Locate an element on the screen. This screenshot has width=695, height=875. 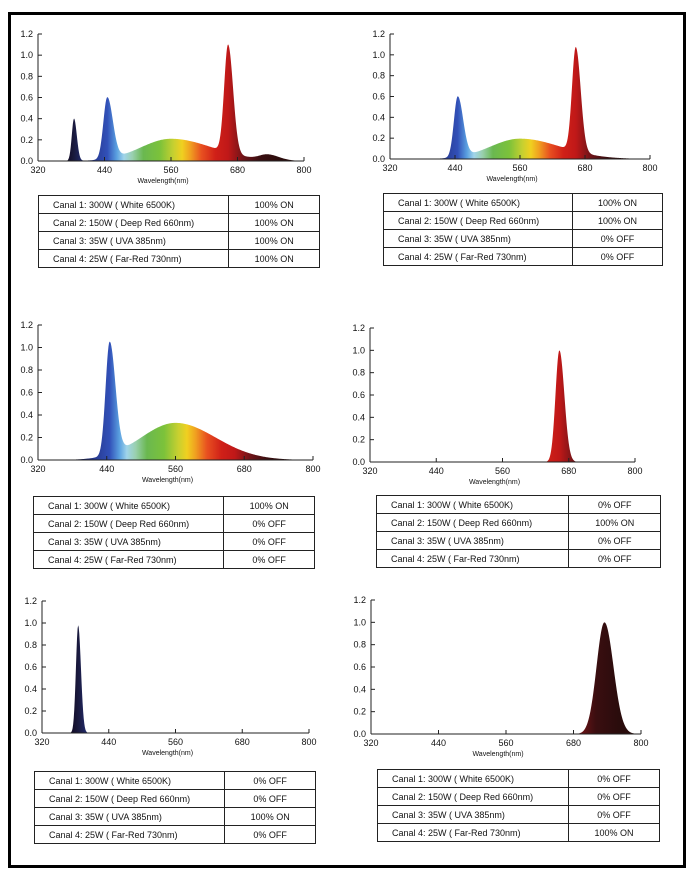
channel-label: Canal 2: 150W ( Deep Red 660nm) is located at coordinates (473, 796).